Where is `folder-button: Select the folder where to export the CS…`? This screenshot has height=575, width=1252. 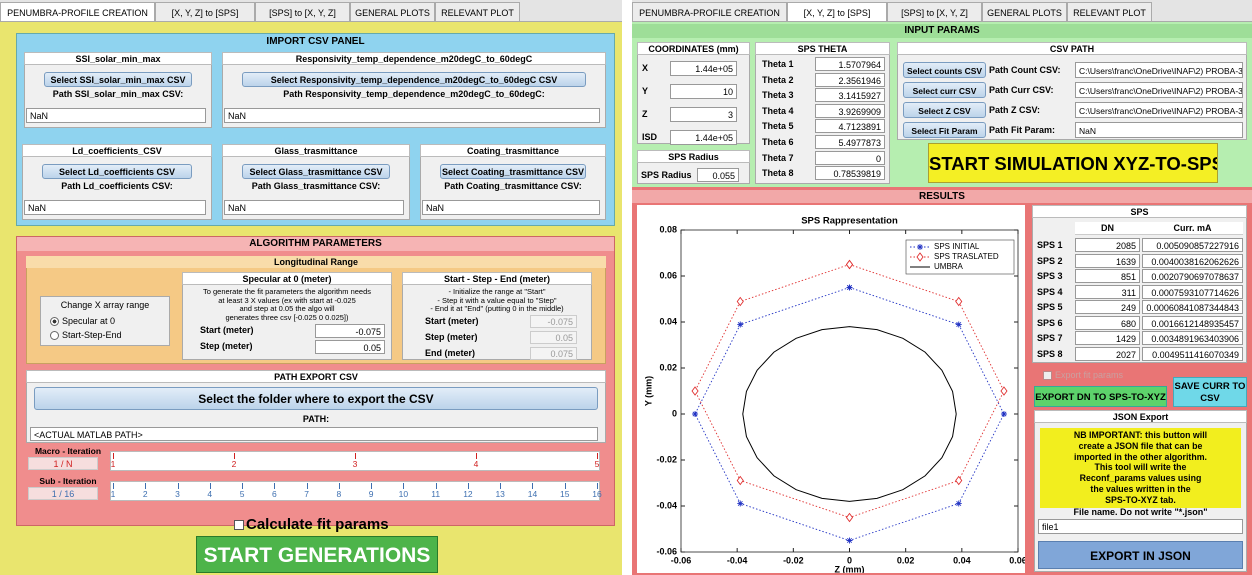 folder-button: Select the folder where to export the CS… is located at coordinates (316, 398).